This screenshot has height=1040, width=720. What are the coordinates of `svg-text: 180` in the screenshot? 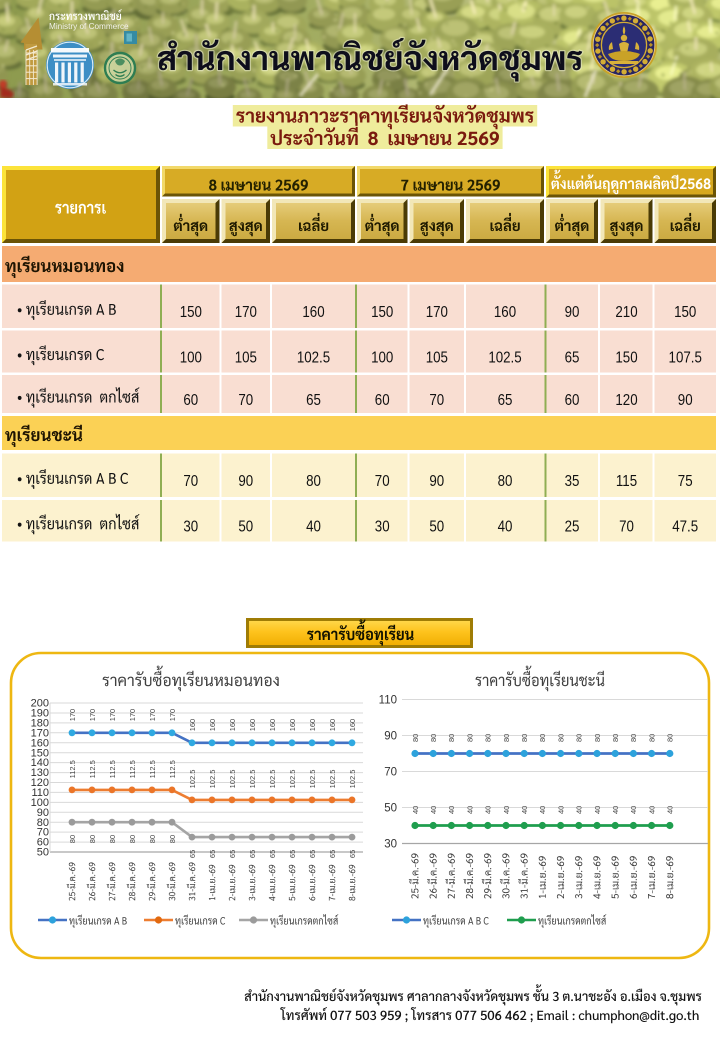 It's located at (40, 724).